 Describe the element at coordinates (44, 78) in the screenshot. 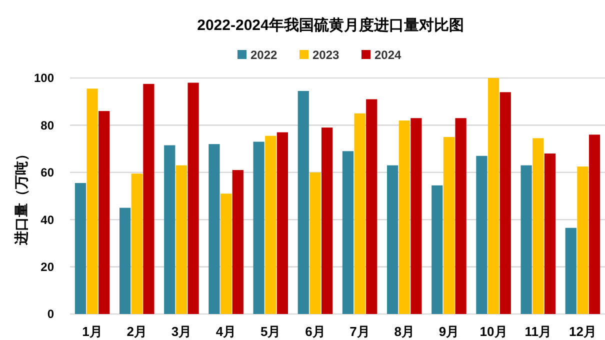

I see `y-tick-label: 100` at that location.